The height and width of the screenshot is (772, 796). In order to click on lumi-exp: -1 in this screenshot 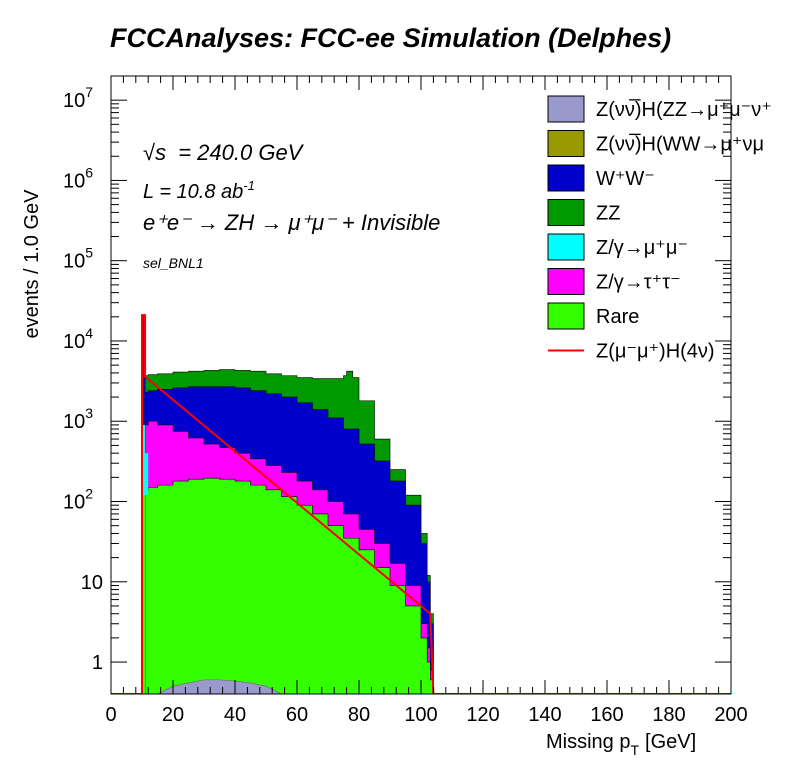, I will do `click(249, 185)`.